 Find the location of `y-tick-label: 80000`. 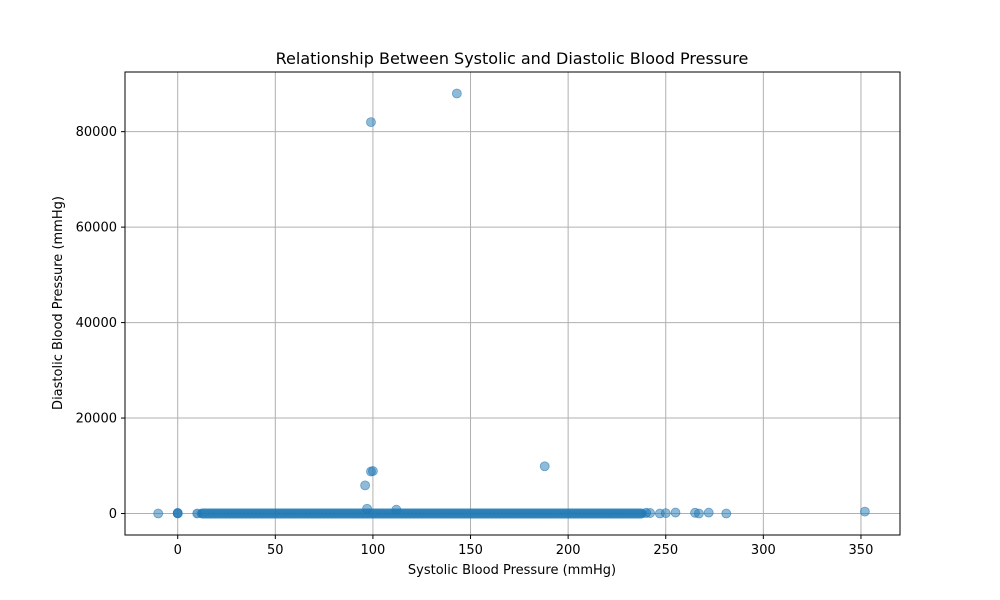

y-tick-label: 80000 is located at coordinates (96, 132).